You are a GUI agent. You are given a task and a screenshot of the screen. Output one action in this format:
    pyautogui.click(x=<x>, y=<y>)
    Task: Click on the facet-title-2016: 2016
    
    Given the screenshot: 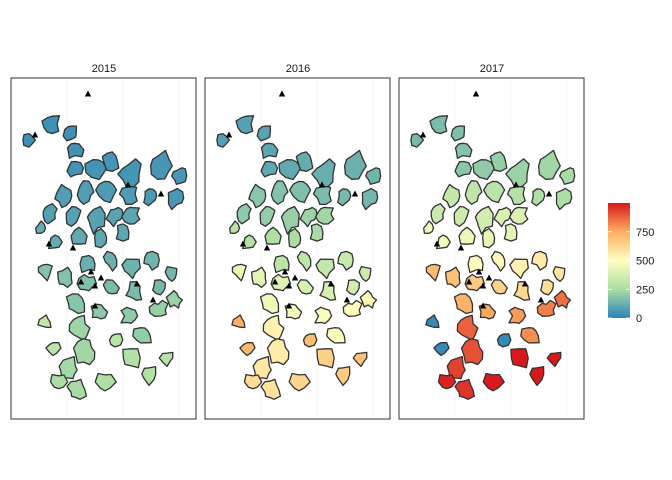 What is the action you would take?
    pyautogui.click(x=298, y=69)
    